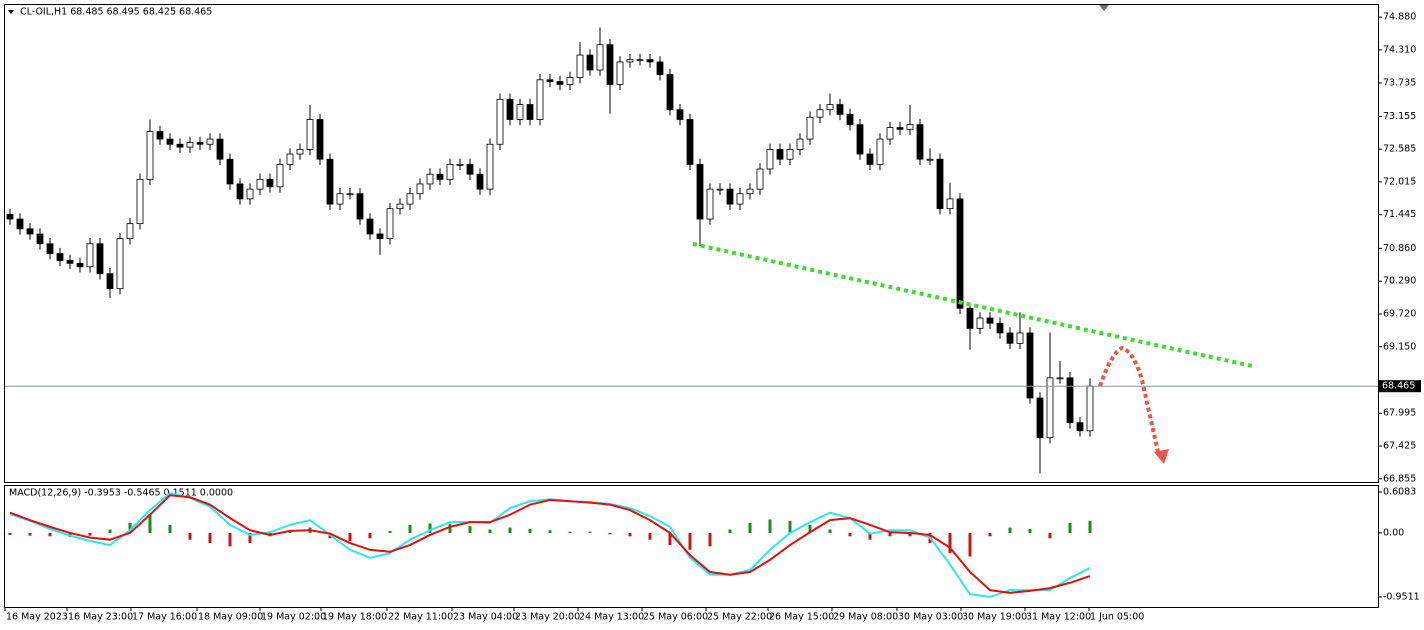  Describe the element at coordinates (116, 12) in the screenshot. I see `chart-title: CL-OIL,H1 68.485 68.495 68.425 68.465` at that location.